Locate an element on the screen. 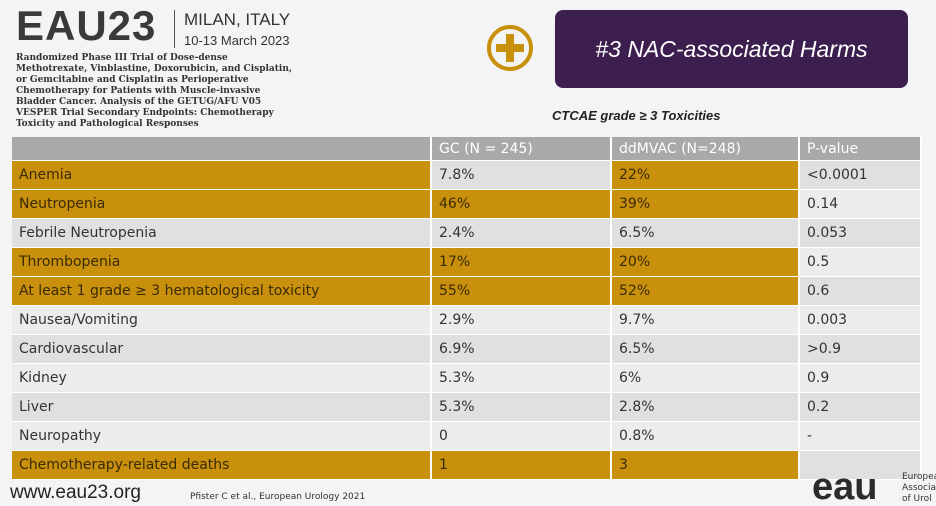 This screenshot has width=936, height=506. table-cell: 6% is located at coordinates (706, 378).